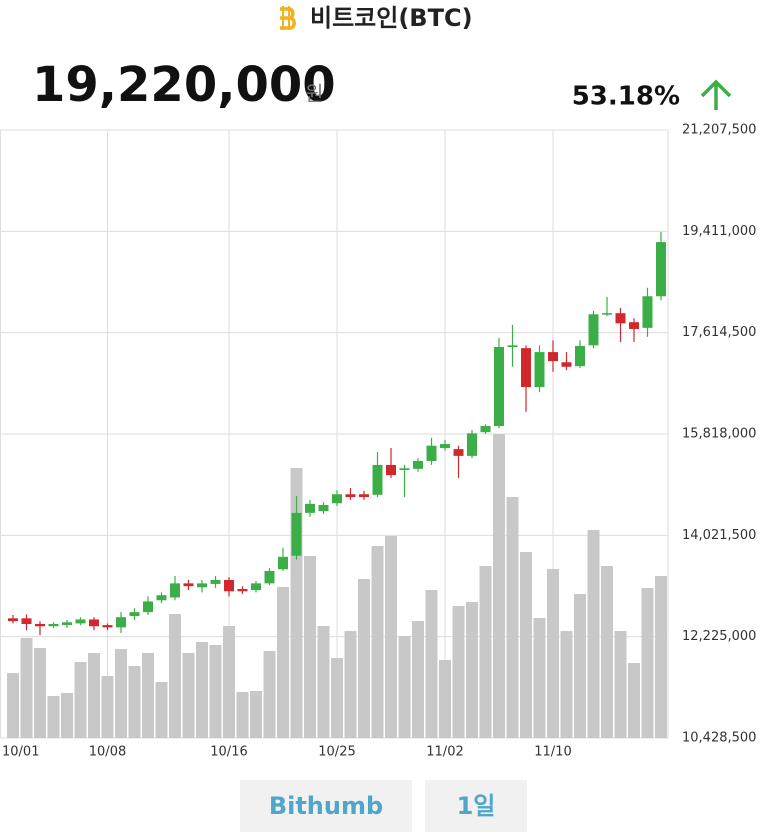 Image resolution: width=760 pixels, height=838 pixels. Describe the element at coordinates (228, 752) in the screenshot. I see `x-tick-label: 10/16` at that location.